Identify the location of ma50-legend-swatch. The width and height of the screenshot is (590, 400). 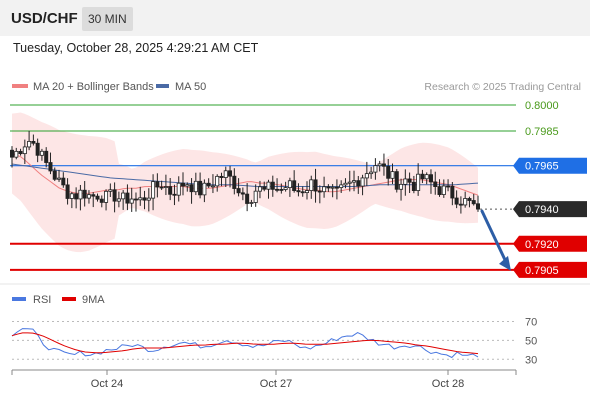
(162, 86).